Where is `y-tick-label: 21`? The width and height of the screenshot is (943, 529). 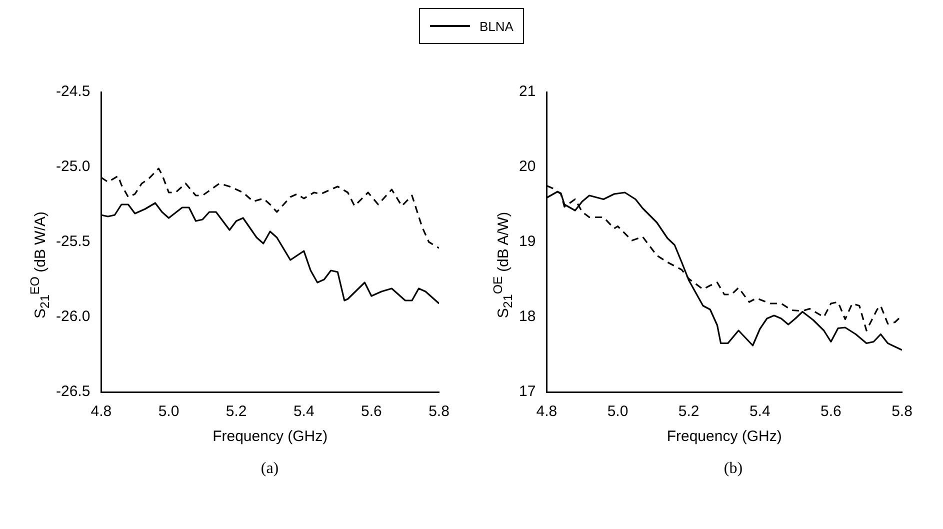
y-tick-label: 21 is located at coordinates (527, 91).